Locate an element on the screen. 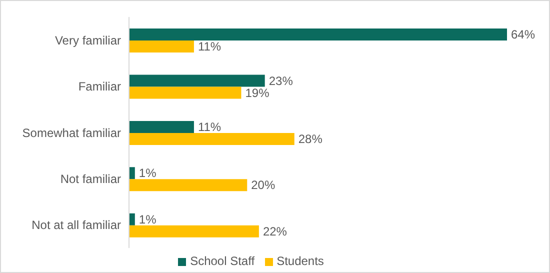 The image size is (550, 273). data-label: 20% is located at coordinates (263, 185).